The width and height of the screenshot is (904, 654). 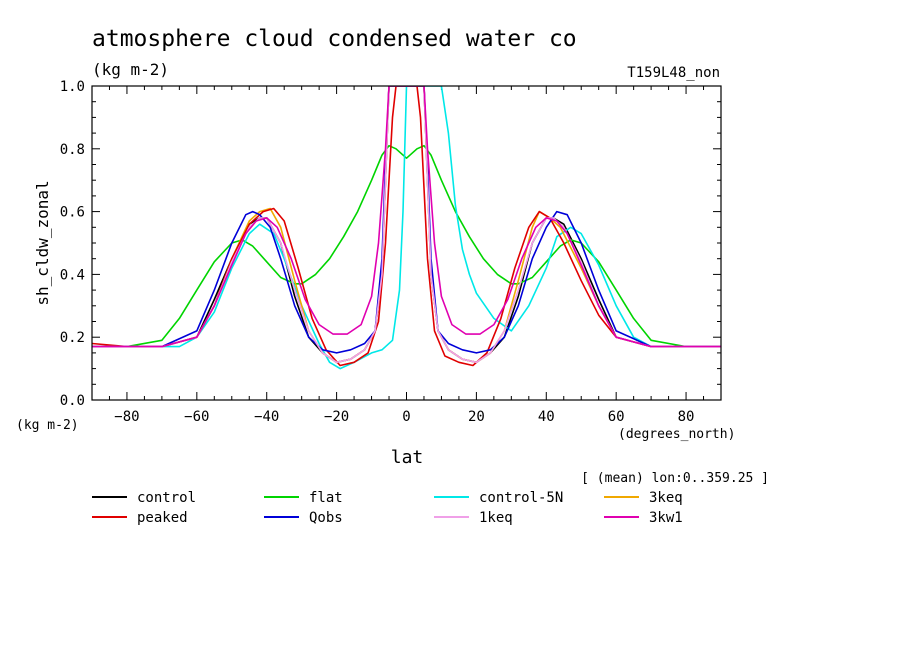 I want to click on legend-label: flat, so click(x=326, y=498).